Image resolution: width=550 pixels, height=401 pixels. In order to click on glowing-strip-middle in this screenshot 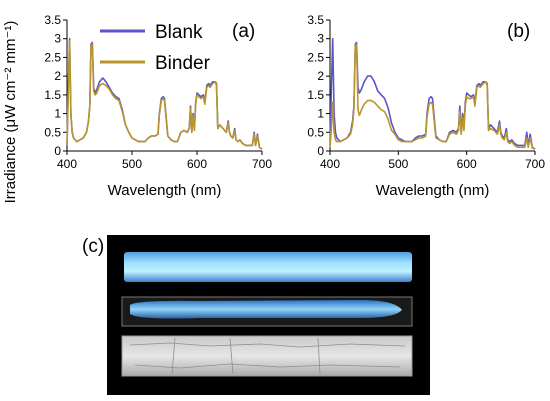, I will do `click(266, 309)`.